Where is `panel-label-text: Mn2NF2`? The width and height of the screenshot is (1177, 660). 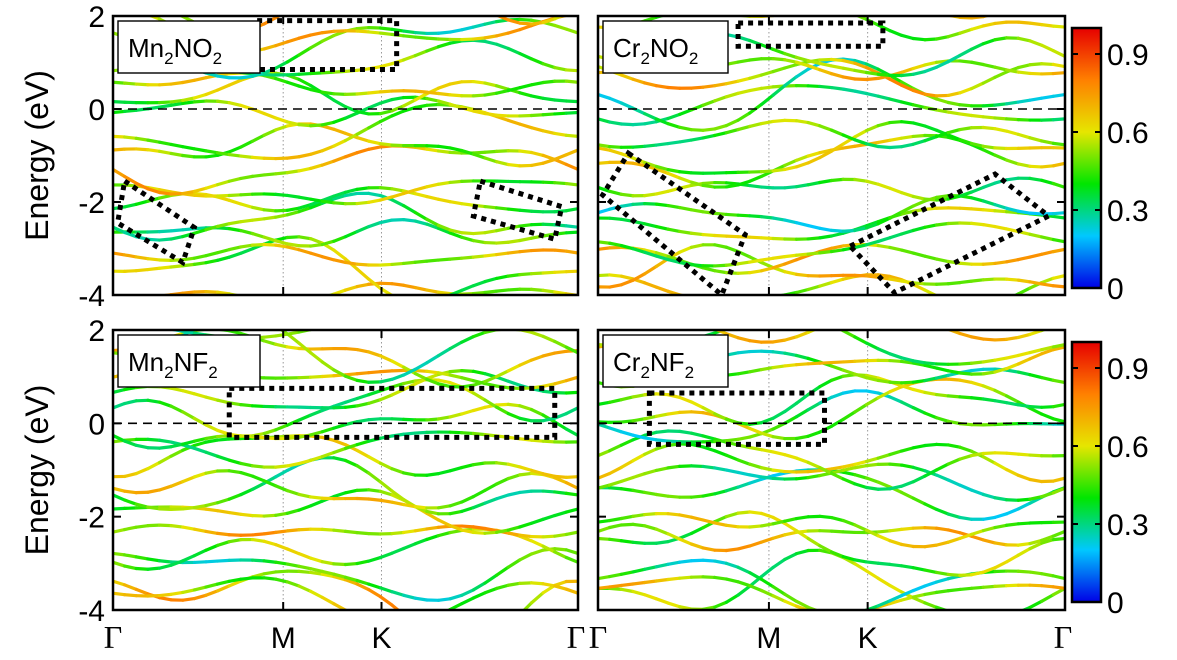 panel-label-text: Mn2NF2 is located at coordinates (173, 364).